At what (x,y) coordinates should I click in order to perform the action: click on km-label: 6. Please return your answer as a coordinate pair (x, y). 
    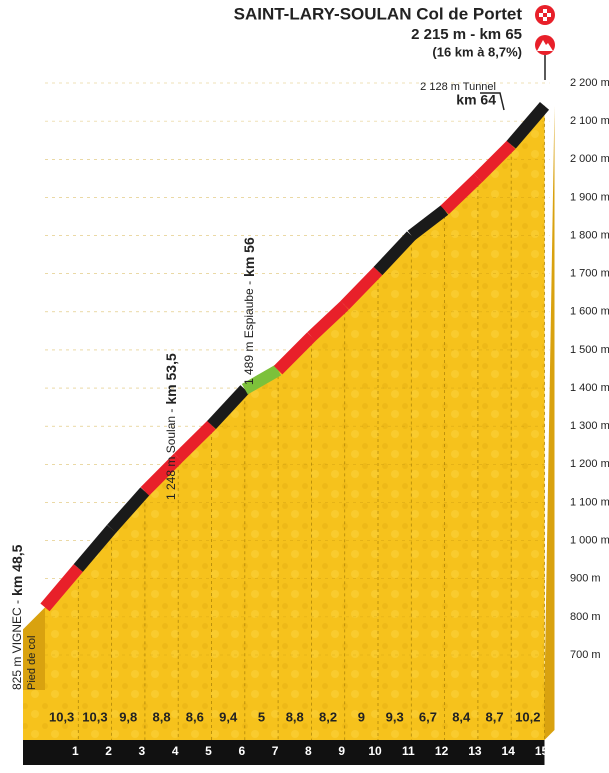
    Looking at the image, I should click on (241, 751).